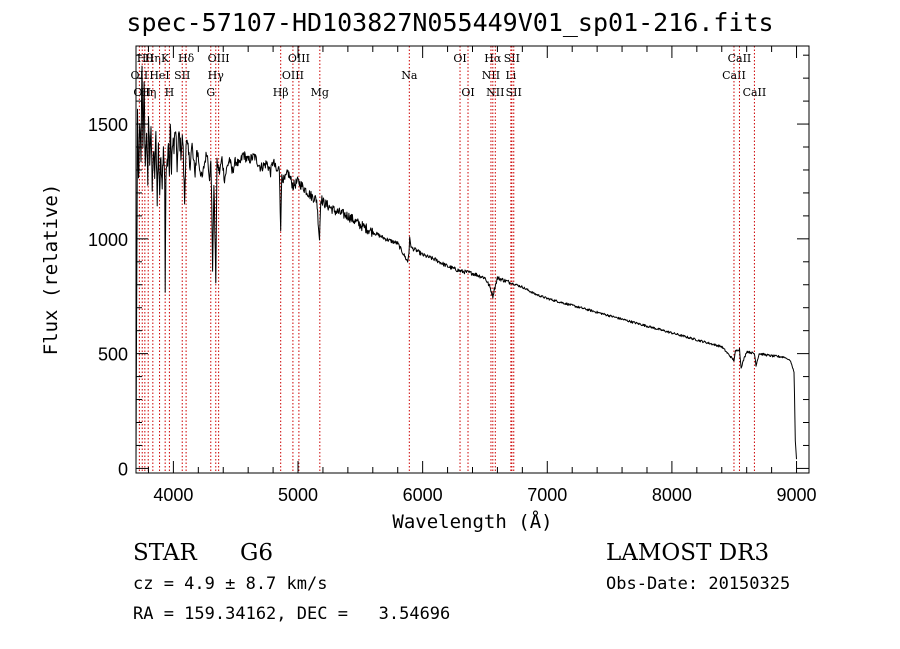 The width and height of the screenshot is (900, 649). What do you see at coordinates (510, 75) in the screenshot?
I see `spectral-line-label: Li` at bounding box center [510, 75].